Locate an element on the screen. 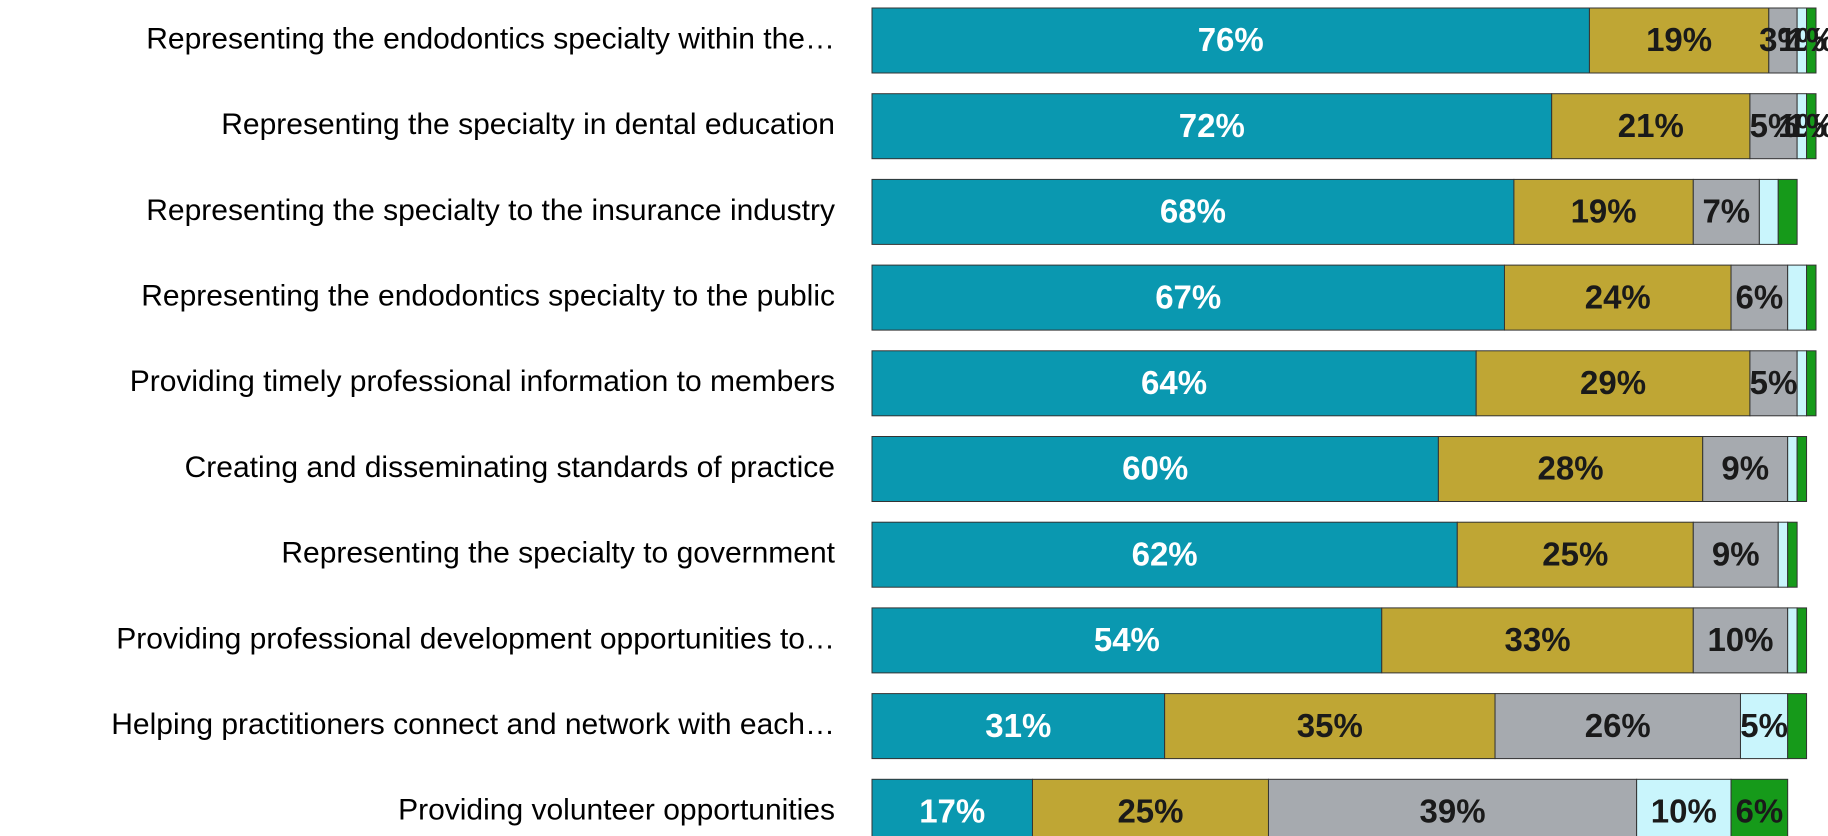  value-label: 29% is located at coordinates (1613, 382).